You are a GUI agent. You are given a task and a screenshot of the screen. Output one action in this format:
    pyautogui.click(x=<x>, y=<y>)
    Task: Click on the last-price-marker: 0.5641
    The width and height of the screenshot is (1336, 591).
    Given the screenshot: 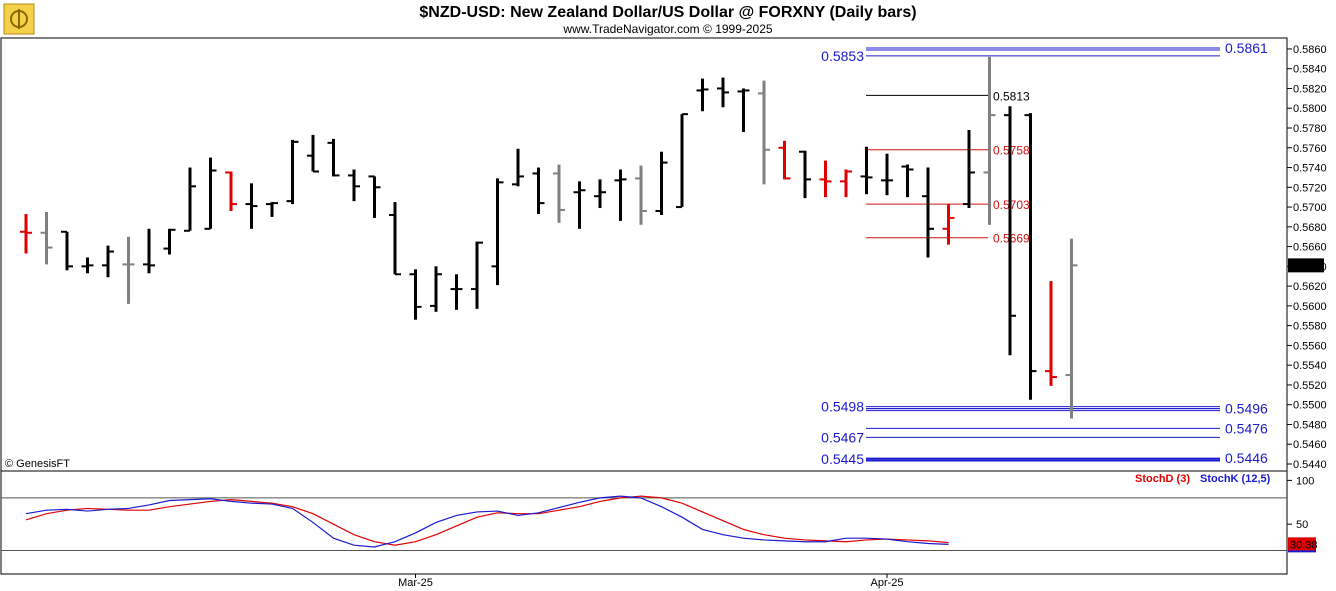 What is the action you would take?
    pyautogui.click(x=1306, y=265)
    